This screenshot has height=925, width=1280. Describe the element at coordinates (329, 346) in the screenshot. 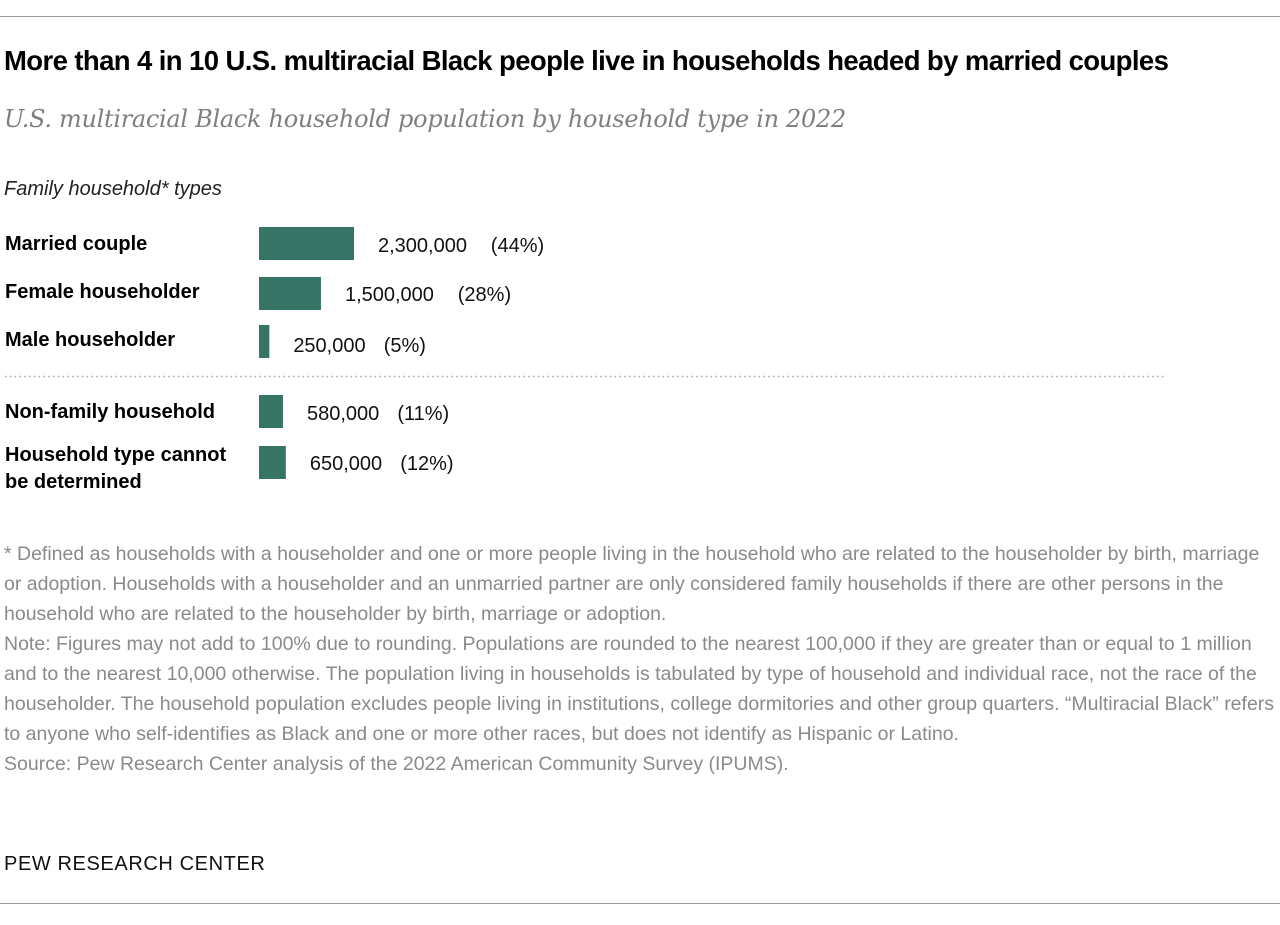

I see `value-label: 250,000` at that location.